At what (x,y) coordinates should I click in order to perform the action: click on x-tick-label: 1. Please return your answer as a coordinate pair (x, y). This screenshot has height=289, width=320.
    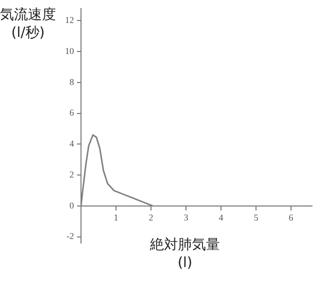
    Looking at the image, I should click on (116, 217).